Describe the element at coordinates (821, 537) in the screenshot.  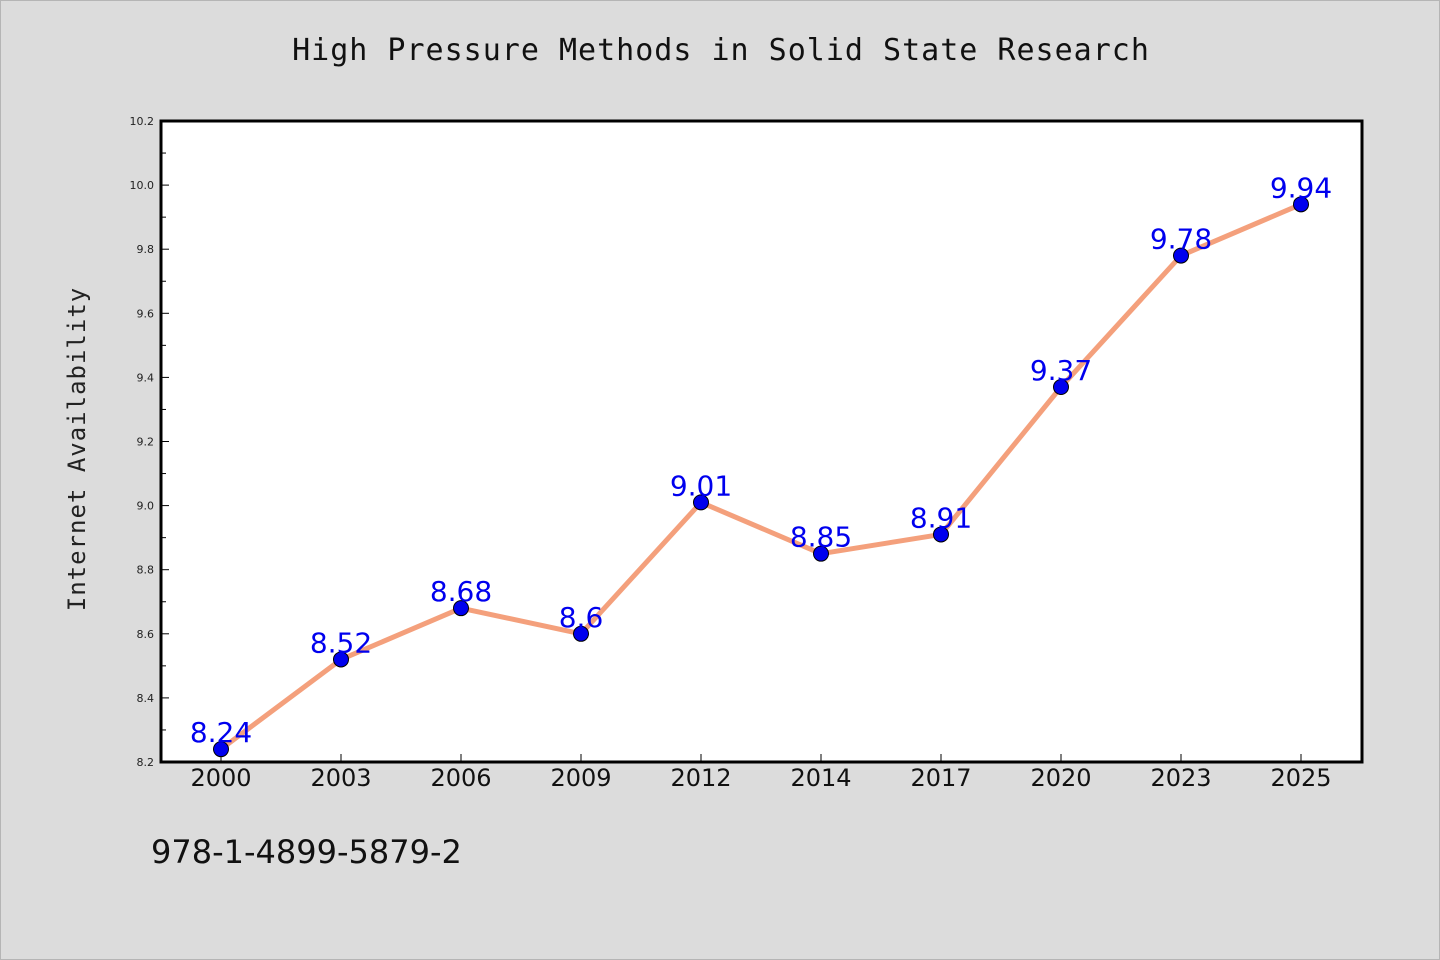
I see `data-label: 8.85` at that location.